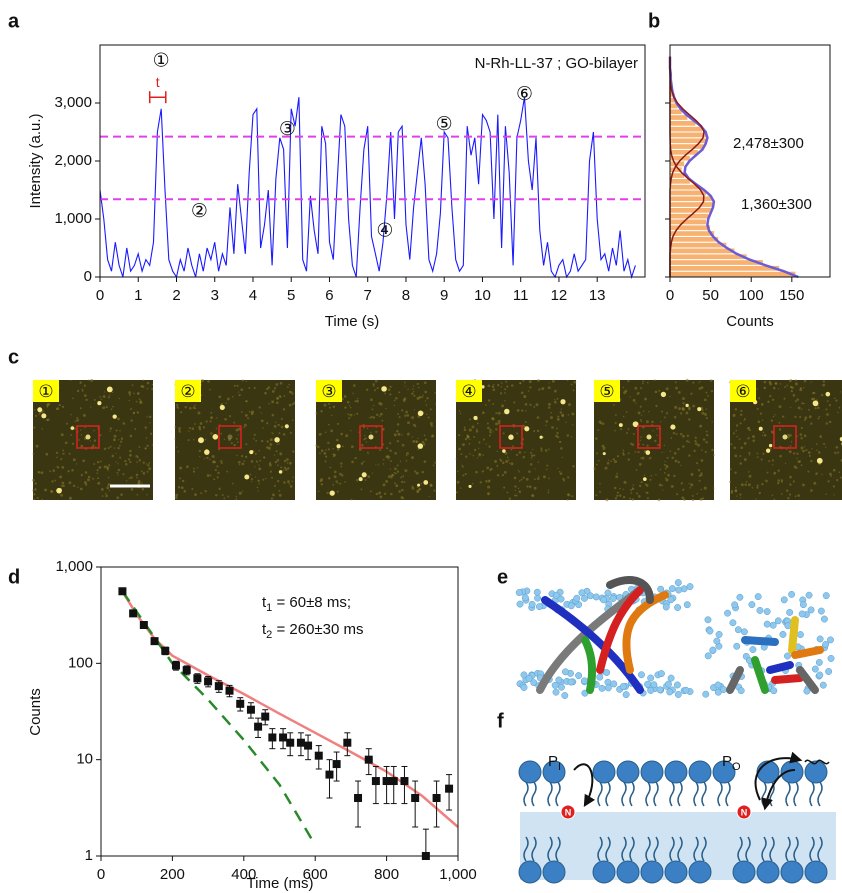 The height and width of the screenshot is (893, 842). What do you see at coordinates (208, 681) in the screenshot?
I see `data-point` at bounding box center [208, 681].